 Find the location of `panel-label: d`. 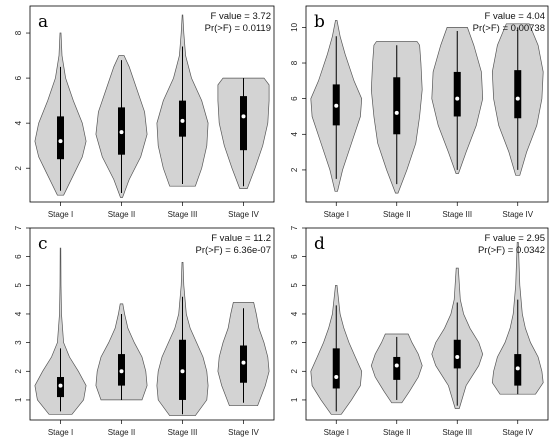

panel-label: d is located at coordinates (319, 244).